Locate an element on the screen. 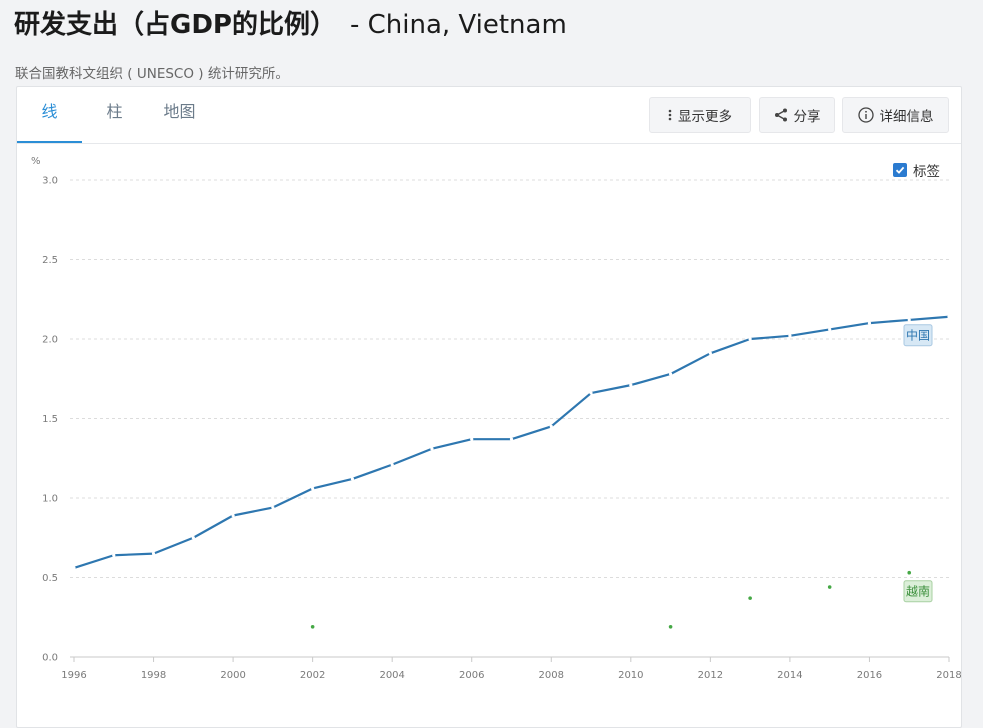  y-axis-label: % is located at coordinates (36, 161).